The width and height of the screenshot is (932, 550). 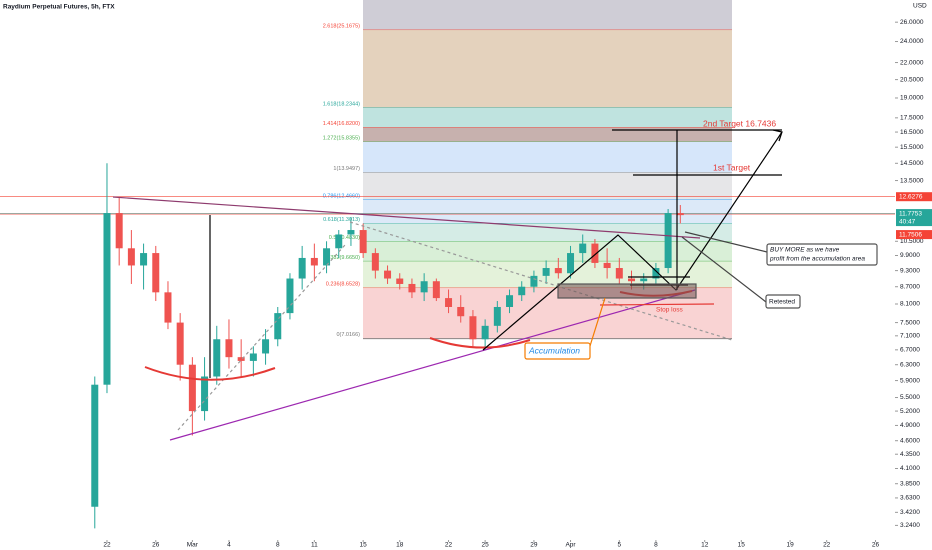 What do you see at coordinates (910, 350) in the screenshot?
I see `y-tick-label: 6.7000` at bounding box center [910, 350].